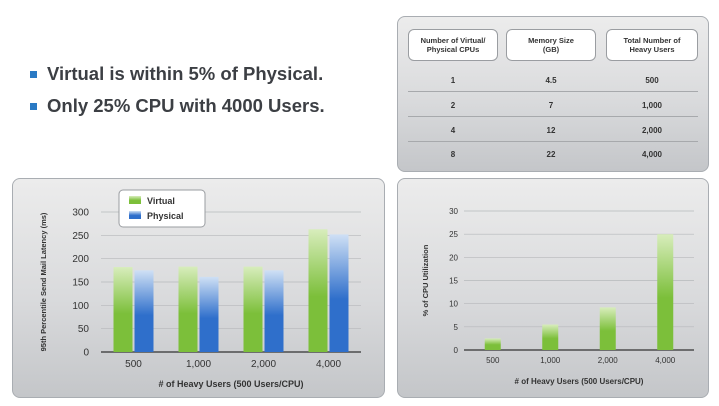 The height and width of the screenshot is (406, 719). I want to click on table-cell: 2, so click(453, 105).